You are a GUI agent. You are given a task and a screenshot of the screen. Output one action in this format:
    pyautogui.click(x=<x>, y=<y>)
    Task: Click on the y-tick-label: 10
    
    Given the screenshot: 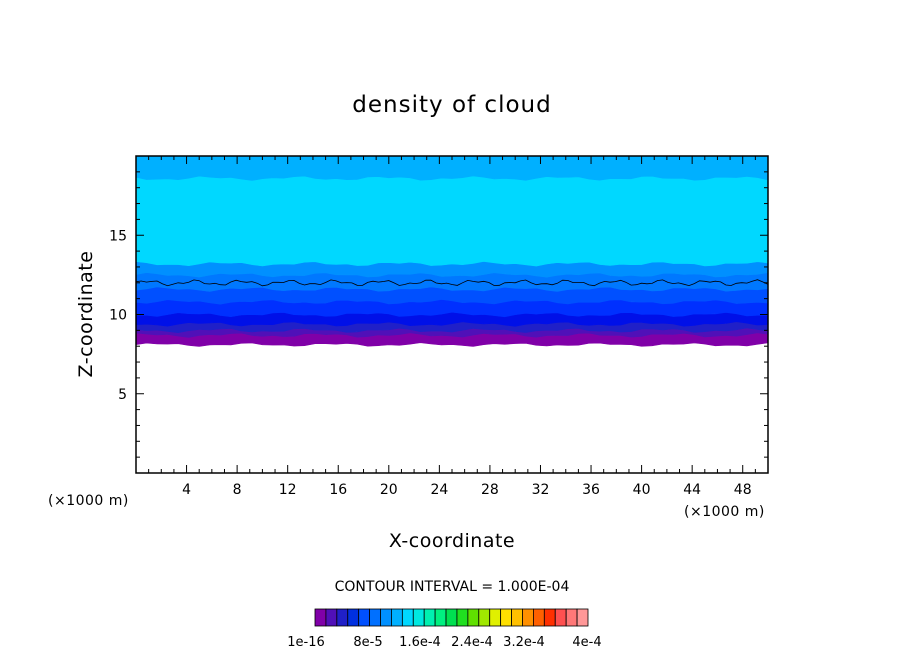 What is the action you would take?
    pyautogui.click(x=118, y=316)
    